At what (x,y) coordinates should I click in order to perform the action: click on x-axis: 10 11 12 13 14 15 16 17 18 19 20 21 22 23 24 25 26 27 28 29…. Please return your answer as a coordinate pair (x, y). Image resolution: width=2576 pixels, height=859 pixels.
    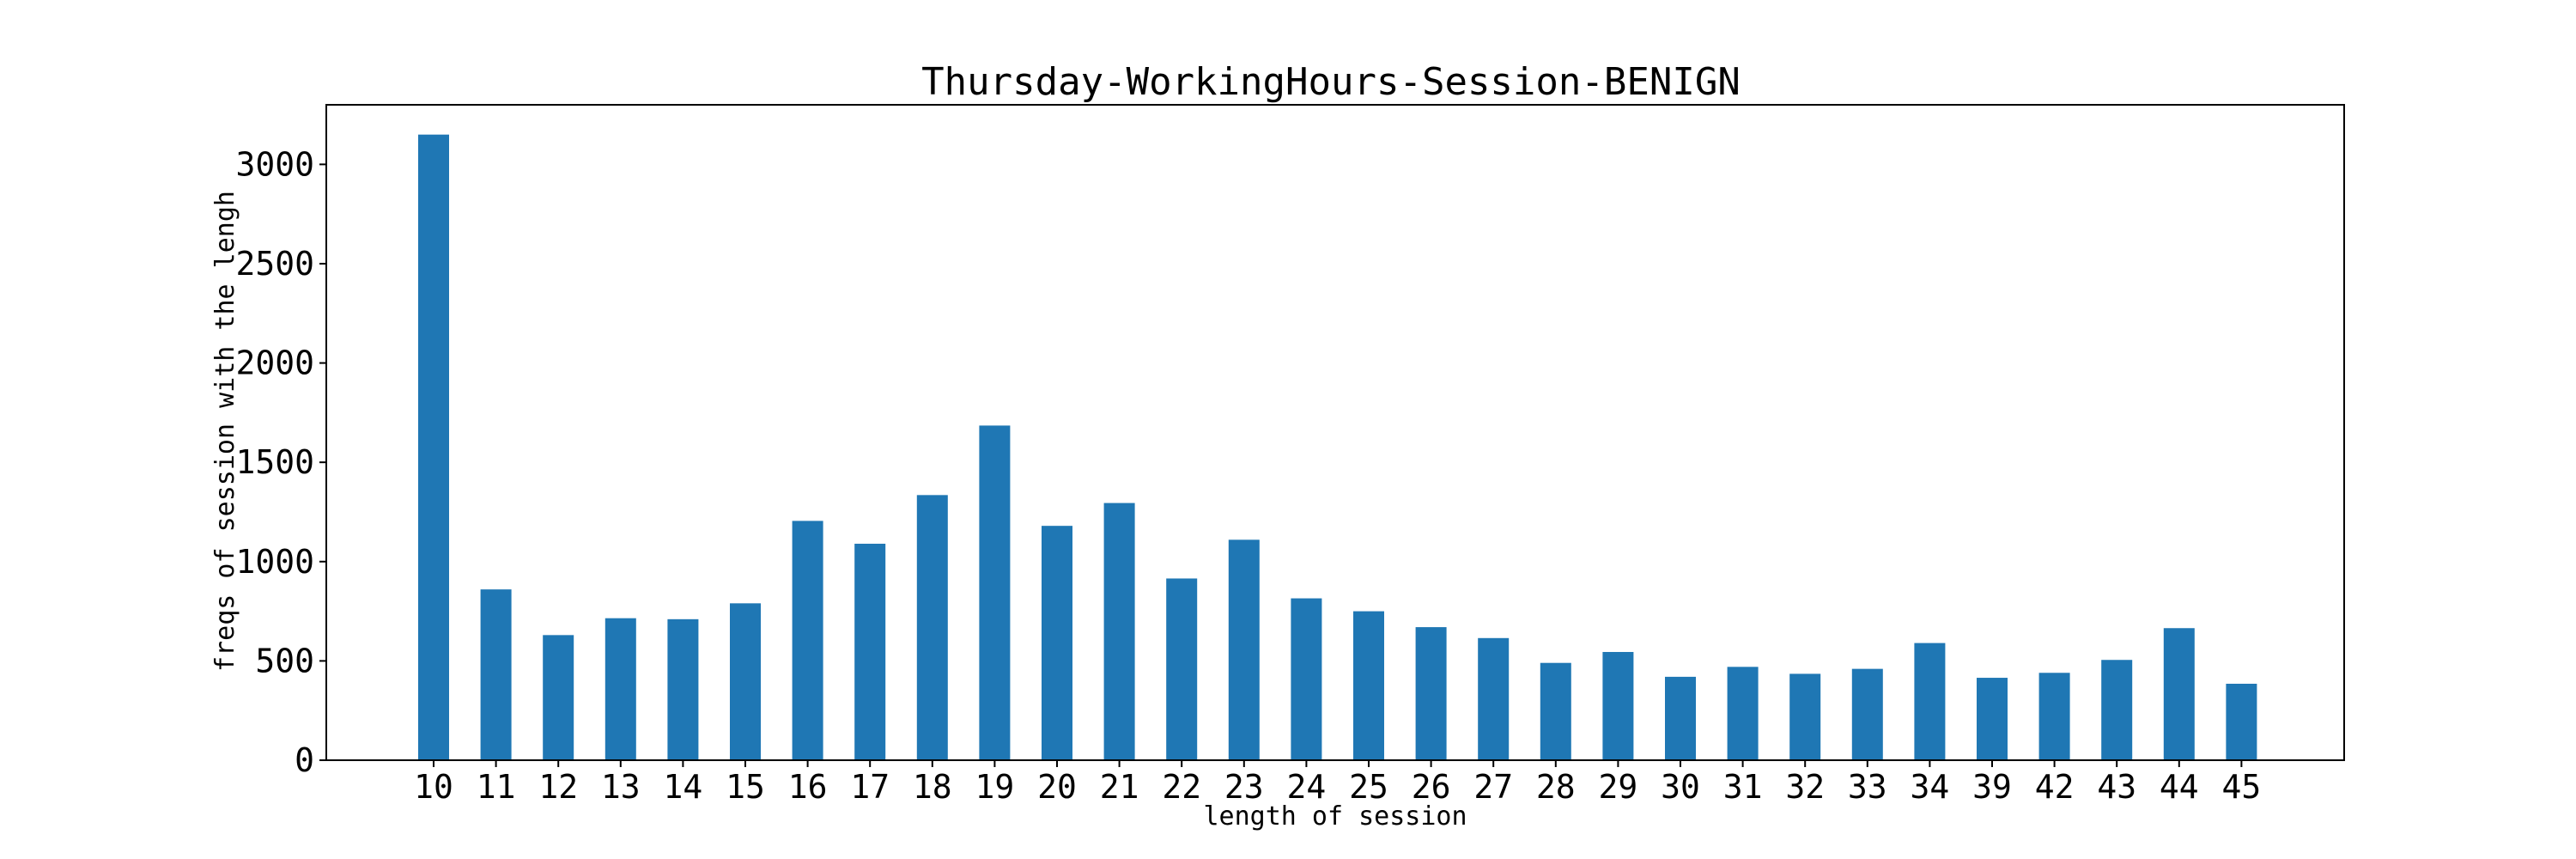
    Looking at the image, I should click on (1338, 783).